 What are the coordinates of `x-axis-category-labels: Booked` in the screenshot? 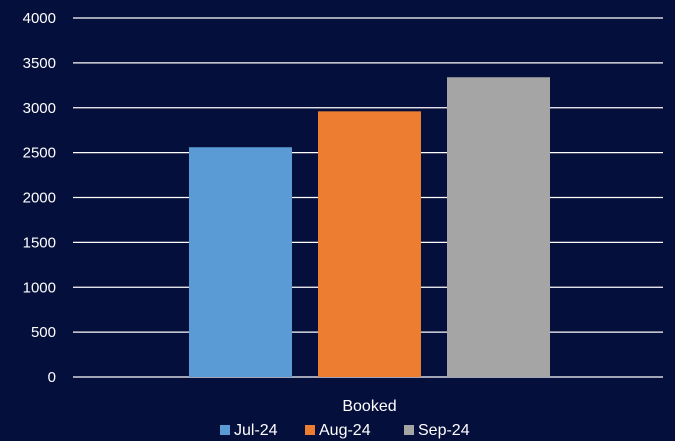 It's located at (369, 406).